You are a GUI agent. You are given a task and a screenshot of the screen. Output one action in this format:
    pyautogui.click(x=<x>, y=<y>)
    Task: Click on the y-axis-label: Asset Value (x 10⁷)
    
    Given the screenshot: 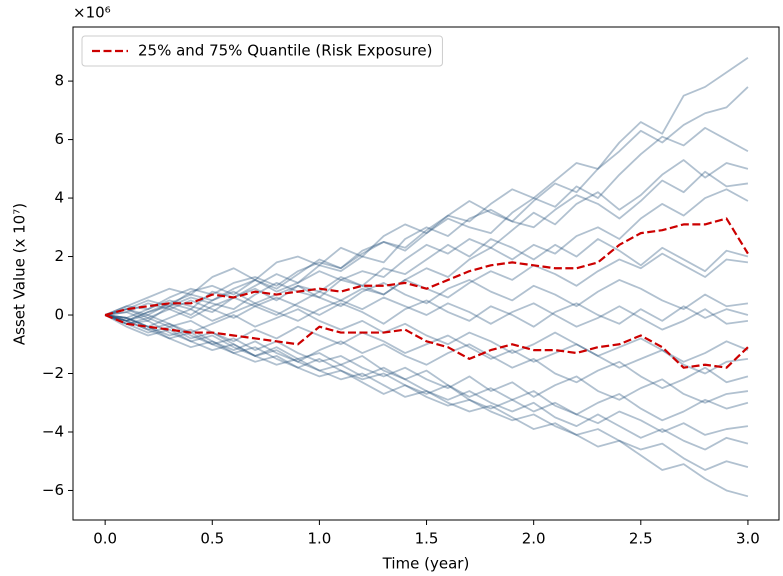 What is the action you would take?
    pyautogui.click(x=20, y=274)
    